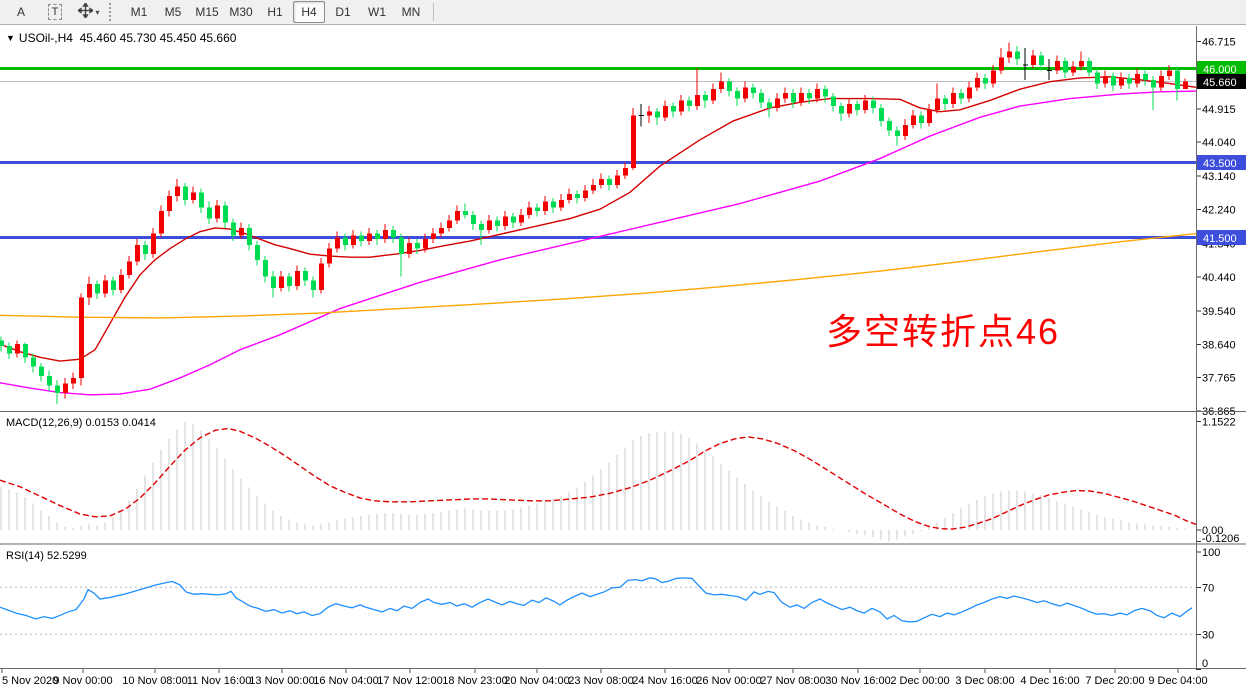 This screenshot has height=694, width=1246. I want to click on chart-ohlc-values: 45.460 45.730 45.450 45.660, so click(158, 38).